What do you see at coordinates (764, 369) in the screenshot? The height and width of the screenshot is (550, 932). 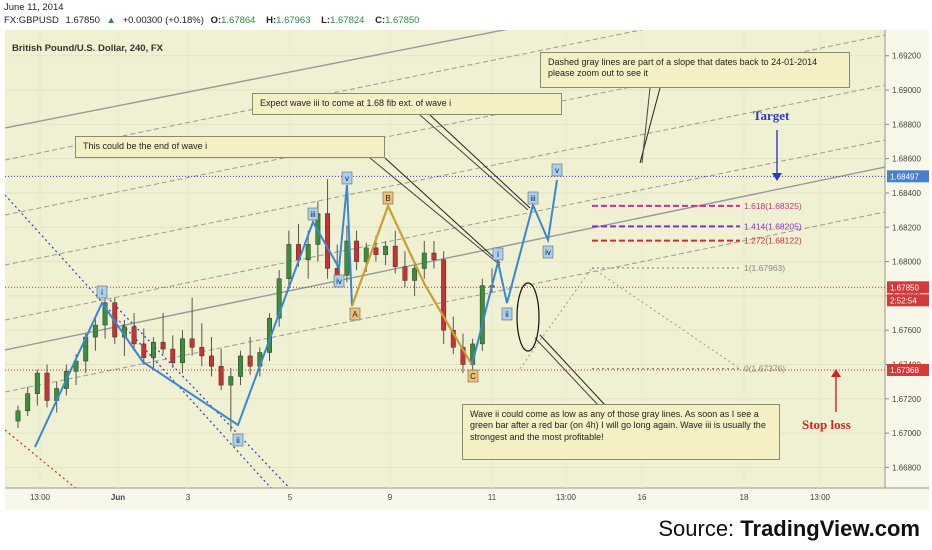 I see `fib-level-label: 0(1.67376)` at bounding box center [764, 369].